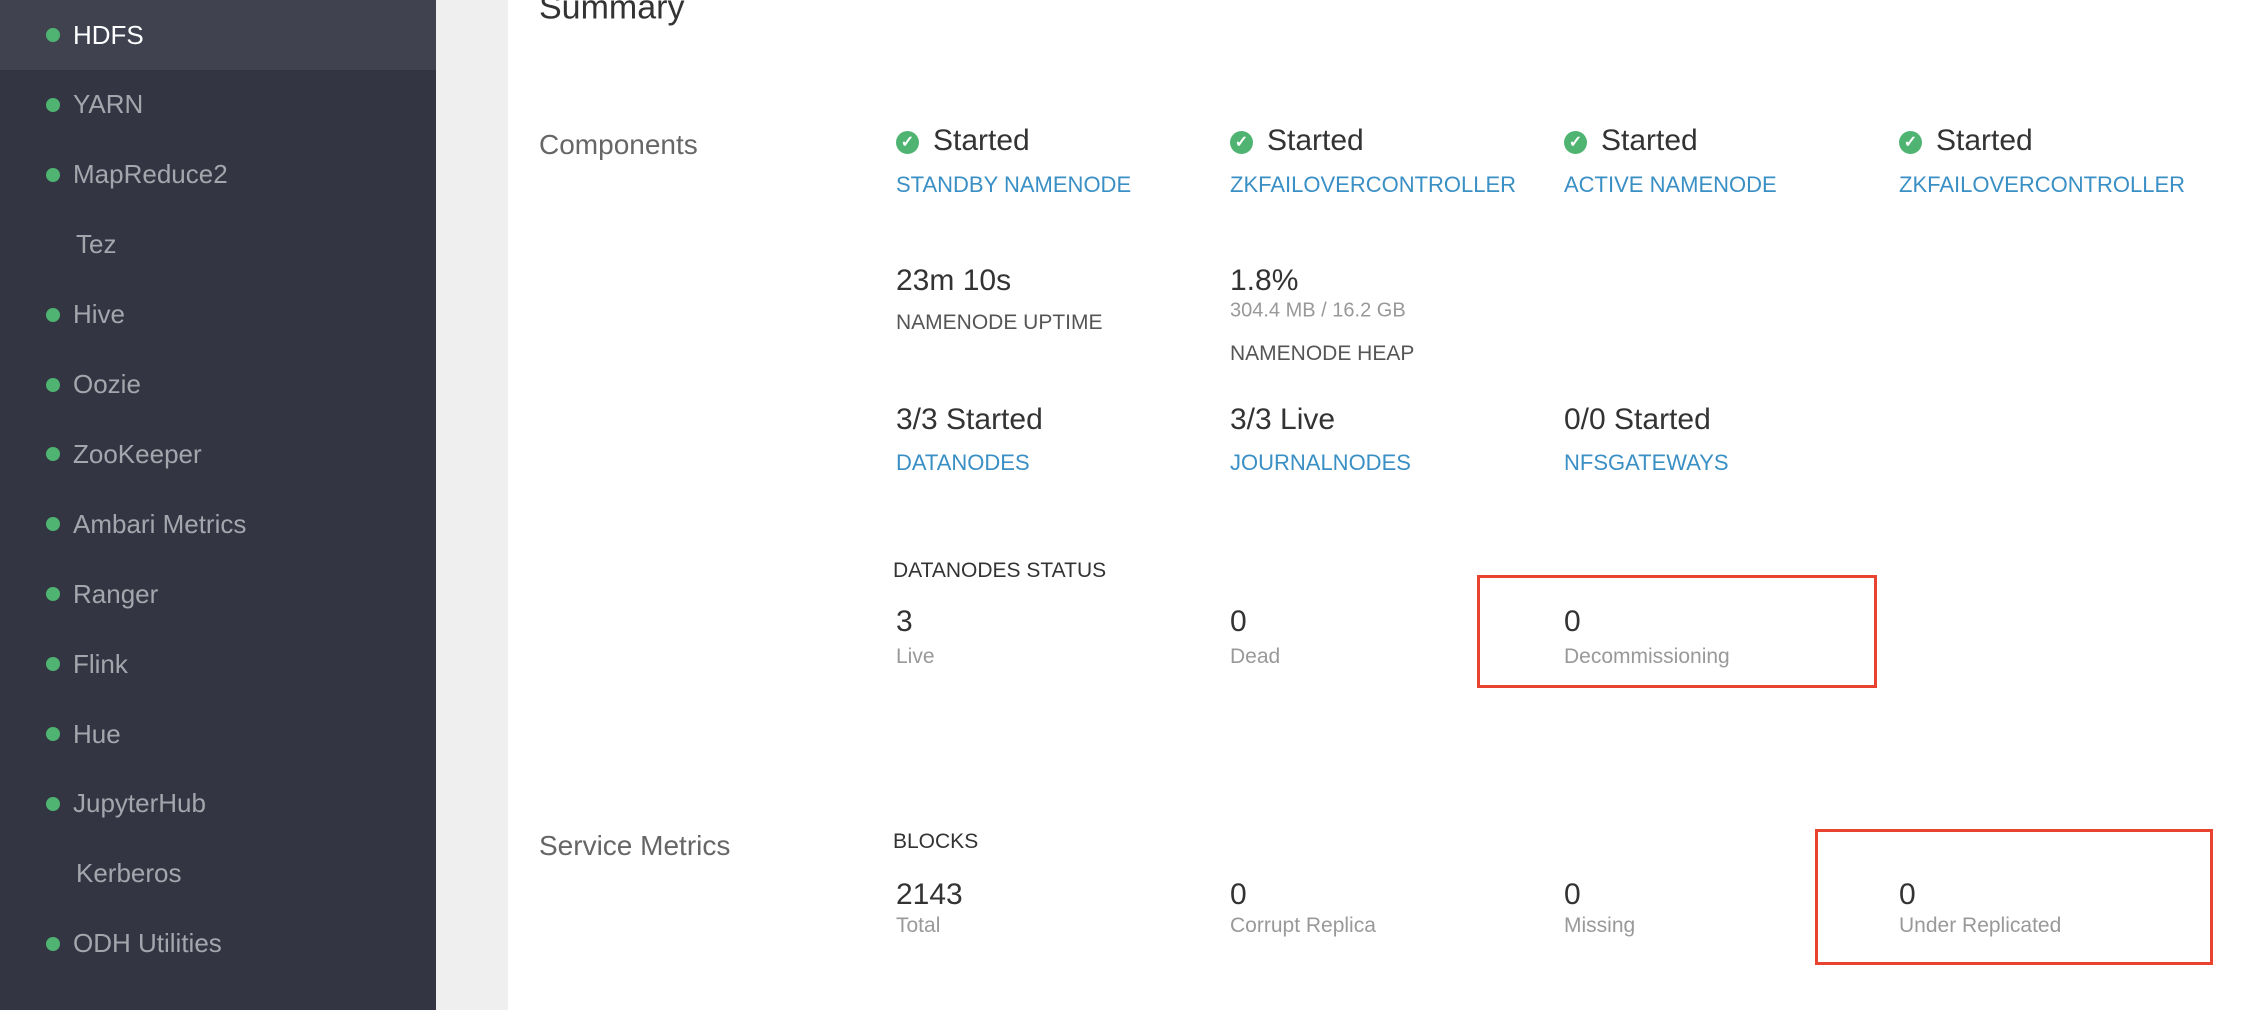 The height and width of the screenshot is (1010, 2248). What do you see at coordinates (1320, 462) in the screenshot?
I see `journalnodes-link: JOURNALNODES` at bounding box center [1320, 462].